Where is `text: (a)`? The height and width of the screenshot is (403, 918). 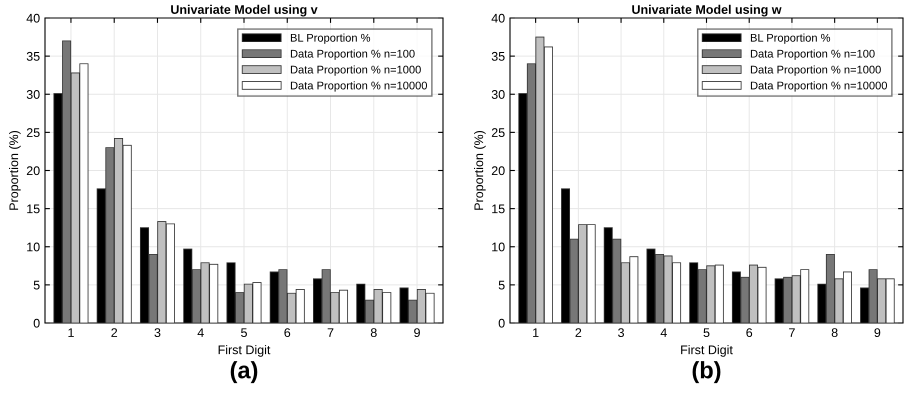
text: (a) is located at coordinates (244, 372).